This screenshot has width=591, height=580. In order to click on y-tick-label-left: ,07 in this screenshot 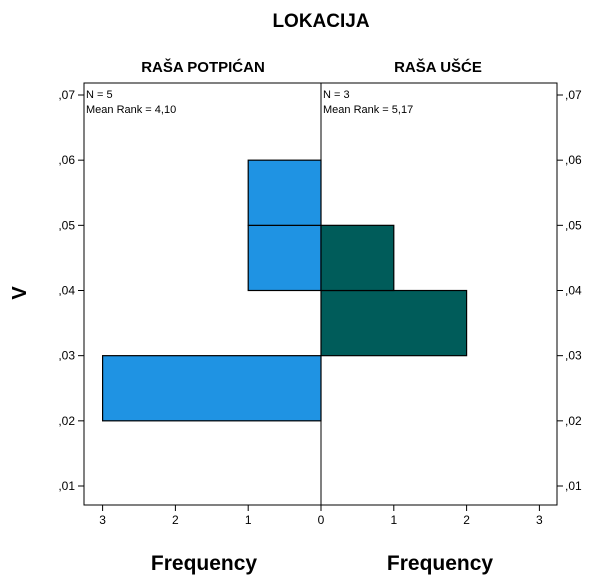, I will do `click(66, 95)`.